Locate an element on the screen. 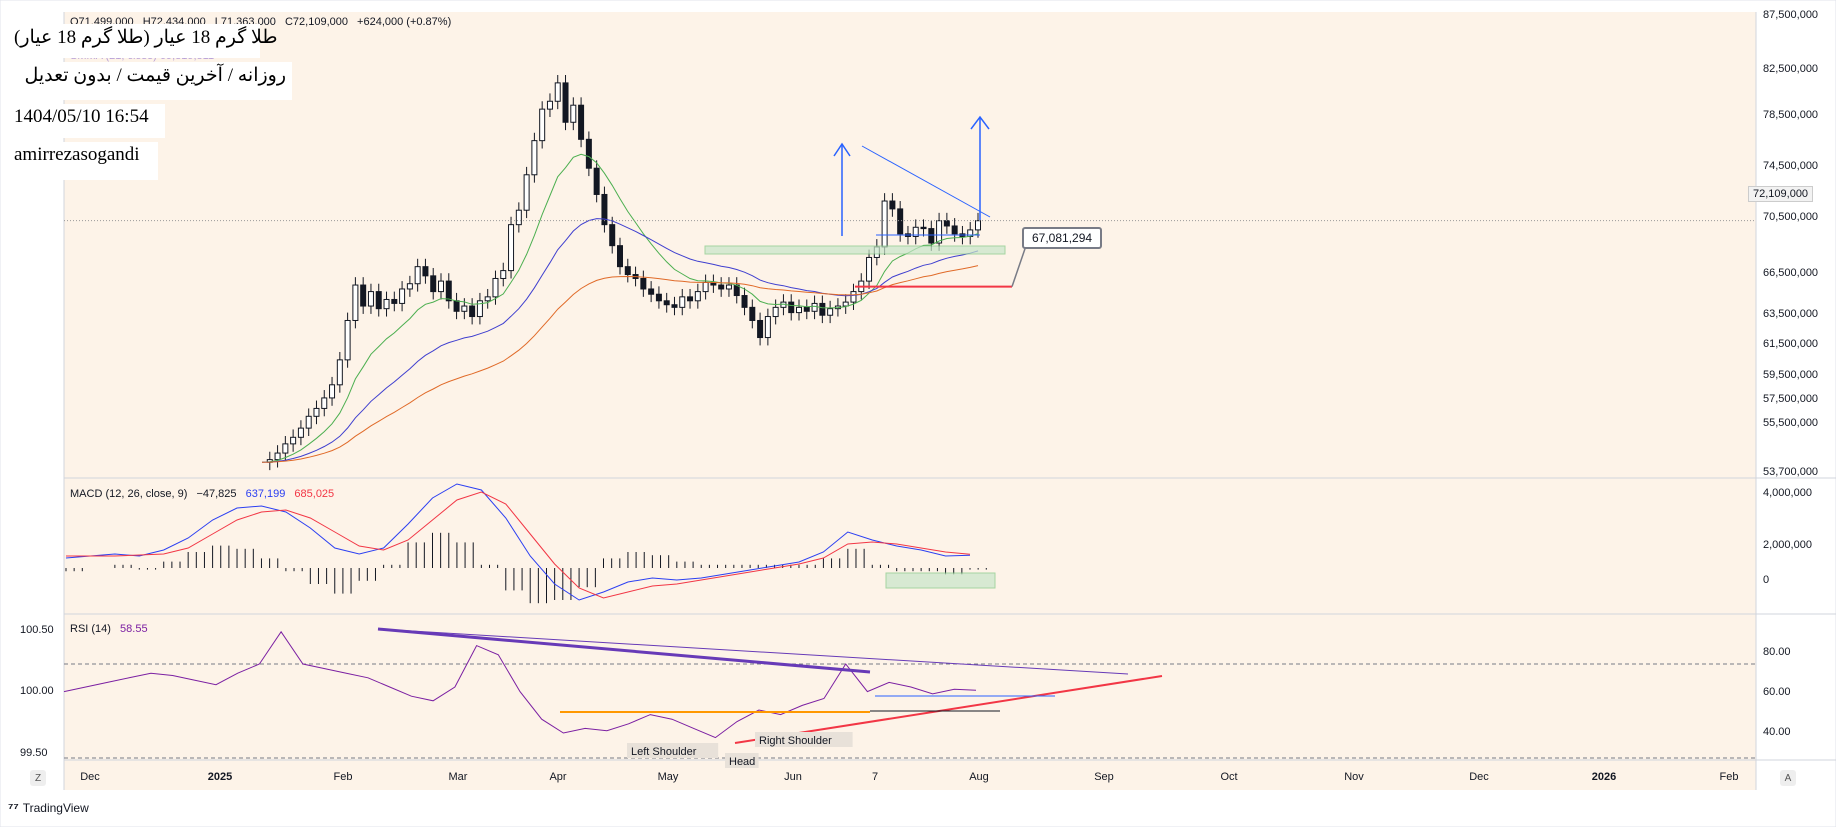 The width and height of the screenshot is (1836, 827). overlay-title: (طلا گرم 18 عیار (طلا گرم 18 عیار is located at coordinates (134, 41).